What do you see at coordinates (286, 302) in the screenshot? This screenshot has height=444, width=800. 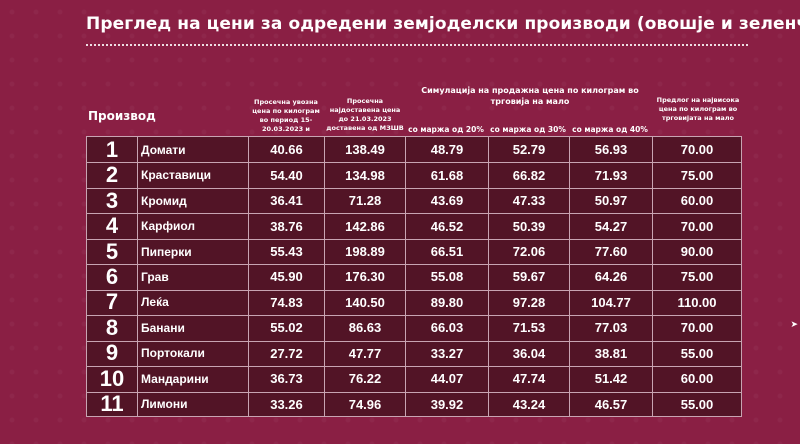 I see `import-price-cell: 74.83` at bounding box center [286, 302].